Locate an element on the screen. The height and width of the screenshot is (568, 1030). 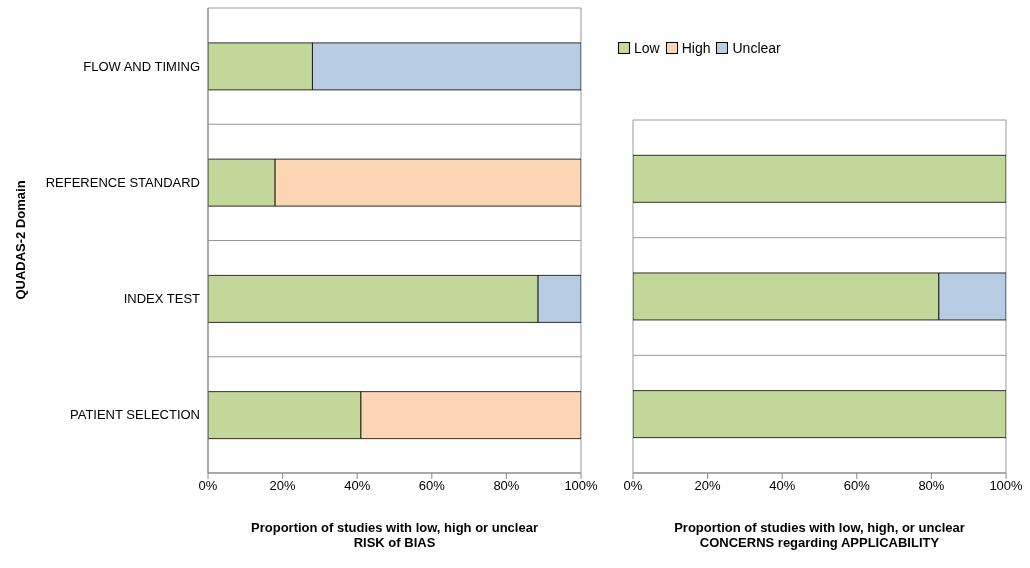
y-tick-label: INDEX TEST is located at coordinates (162, 299).